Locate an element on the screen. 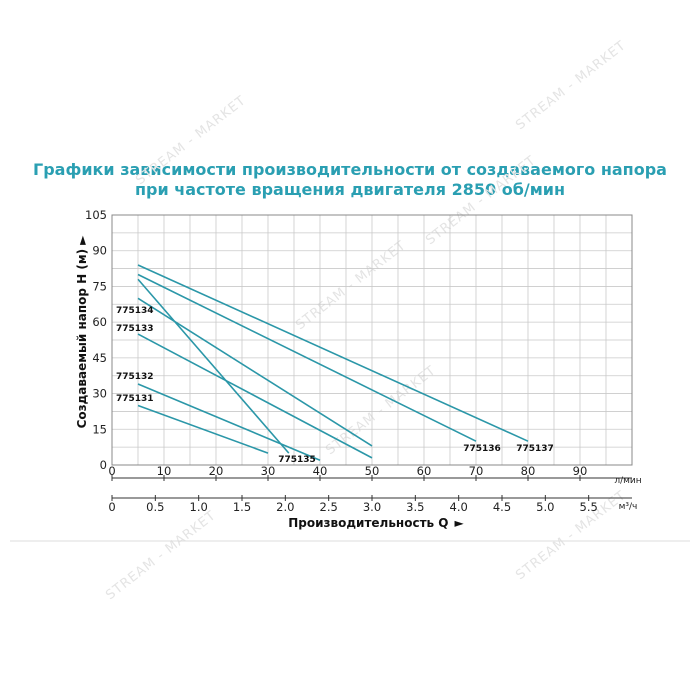 The image size is (700, 700). series-label-775134: 775134 is located at coordinates (135, 311).